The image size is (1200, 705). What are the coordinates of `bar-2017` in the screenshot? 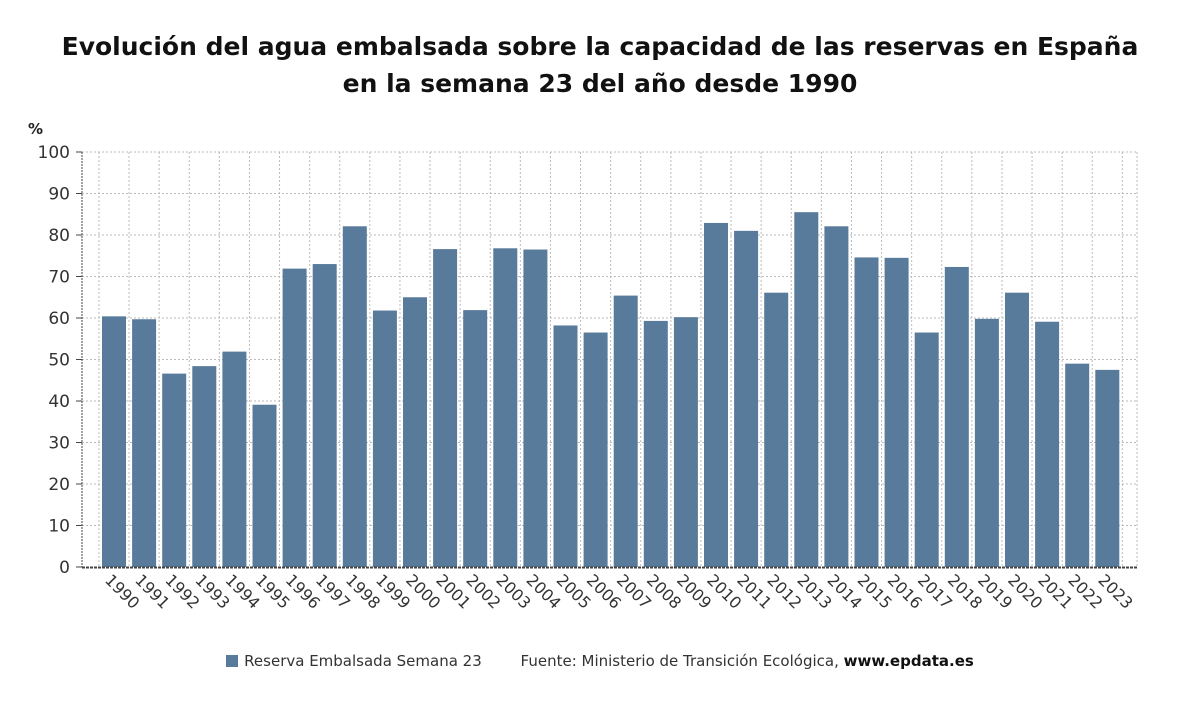 It's located at (926, 449).